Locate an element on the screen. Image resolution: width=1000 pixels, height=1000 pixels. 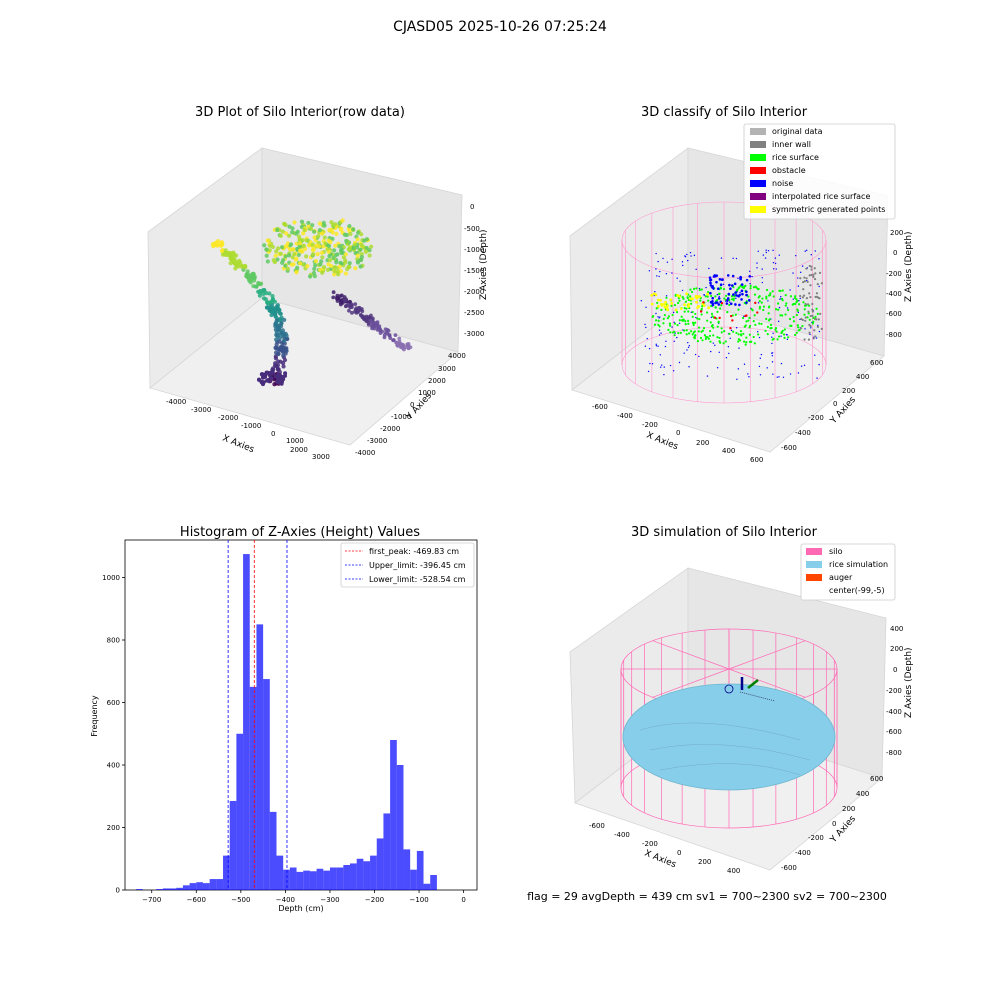
sim-xtick: -200 is located at coordinates (650, 844).